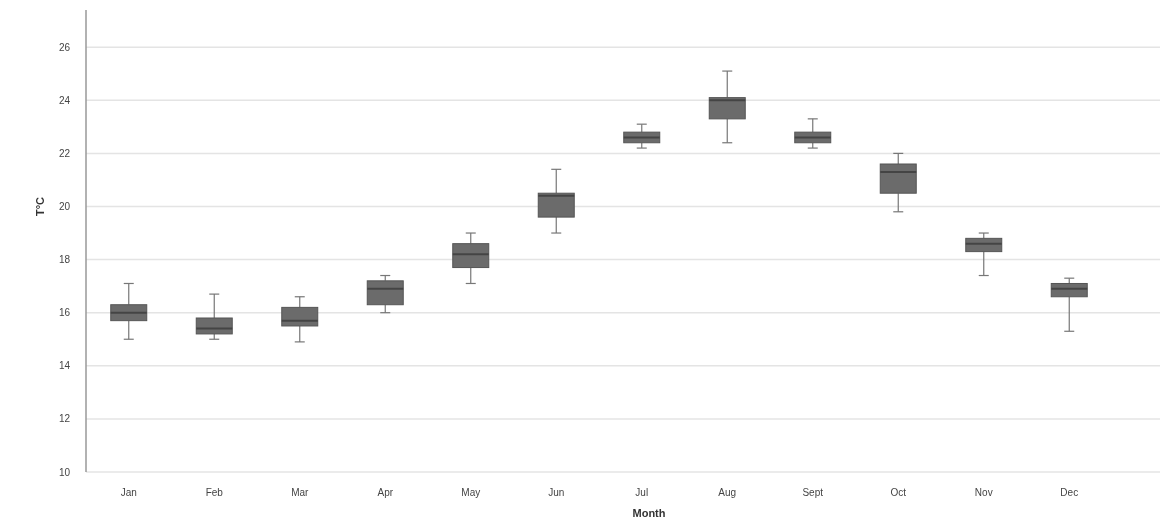 Image resolution: width=1166 pixels, height=530 pixels. What do you see at coordinates (128, 492) in the screenshot?
I see `x-tick-label: Jan` at bounding box center [128, 492].